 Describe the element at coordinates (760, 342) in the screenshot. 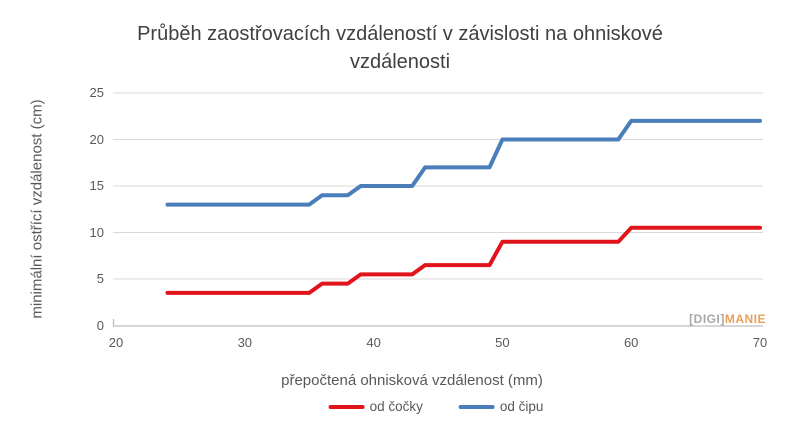

I see `x-tick-label: 70` at that location.